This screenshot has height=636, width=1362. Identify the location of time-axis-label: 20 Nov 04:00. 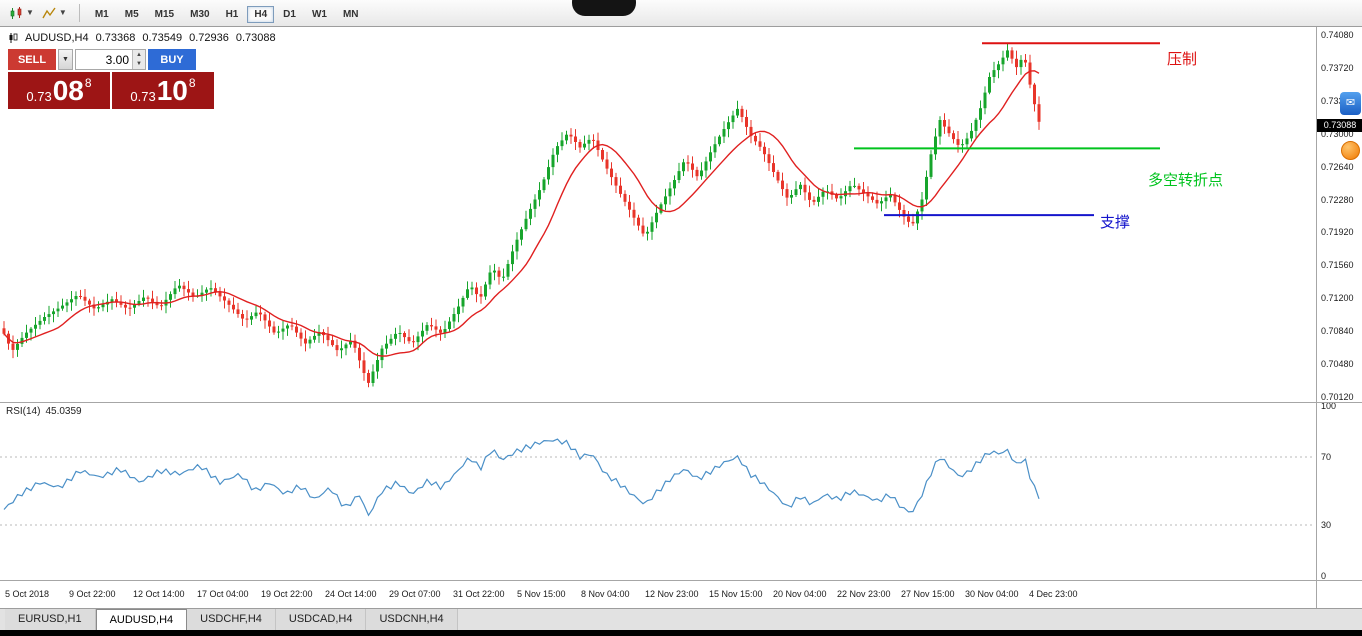
(800, 594).